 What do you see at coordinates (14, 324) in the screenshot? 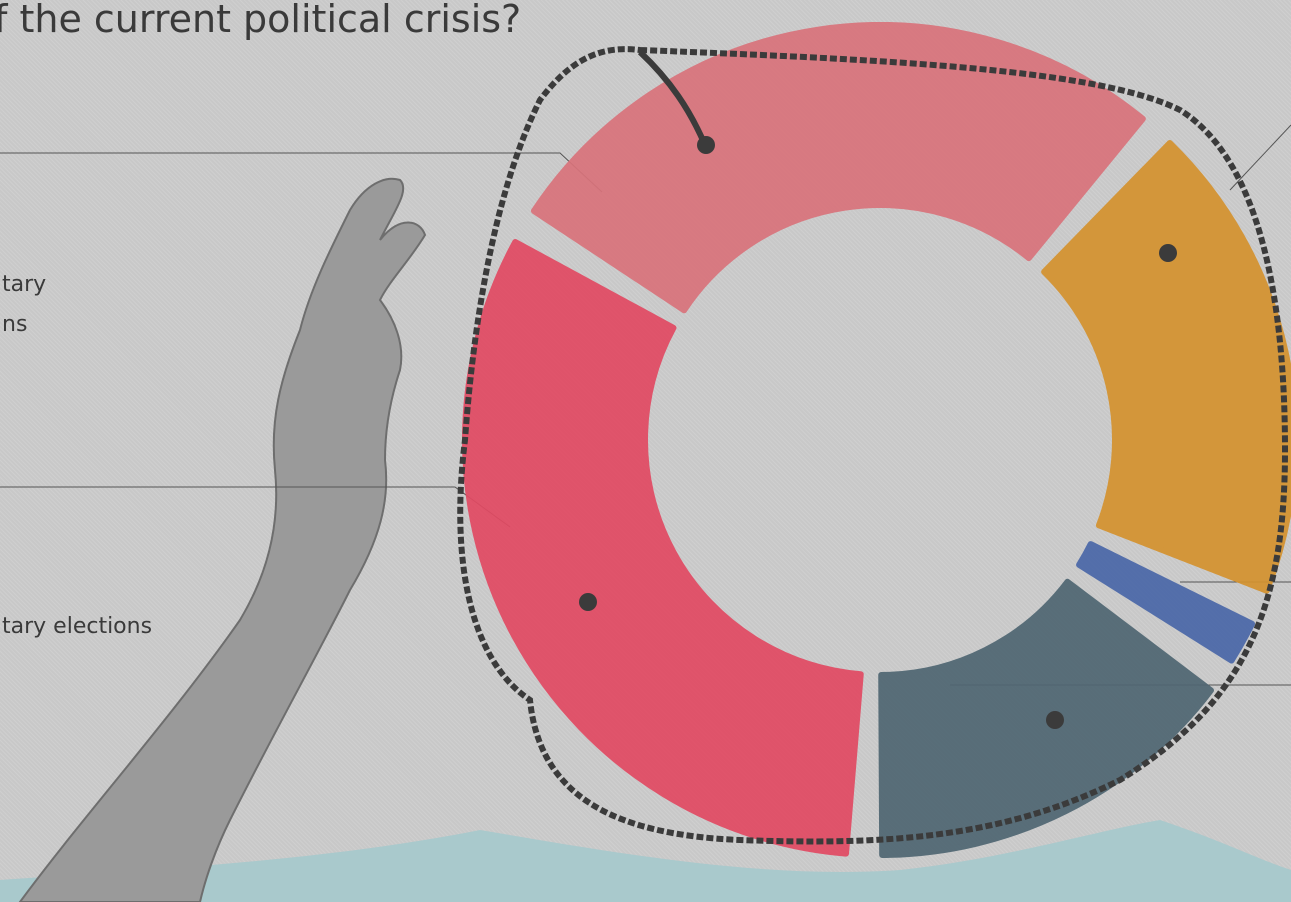
I see `annotation: ns` at bounding box center [14, 324].